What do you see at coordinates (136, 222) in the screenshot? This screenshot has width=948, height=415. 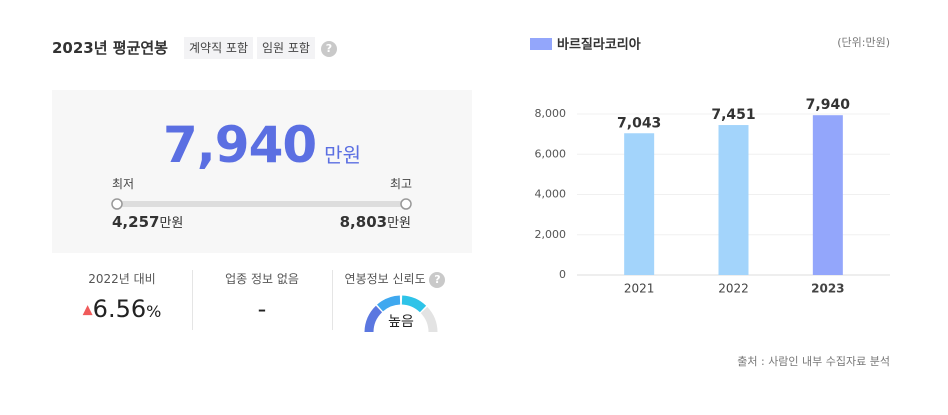 I see `min-value: 4,257` at bounding box center [136, 222].